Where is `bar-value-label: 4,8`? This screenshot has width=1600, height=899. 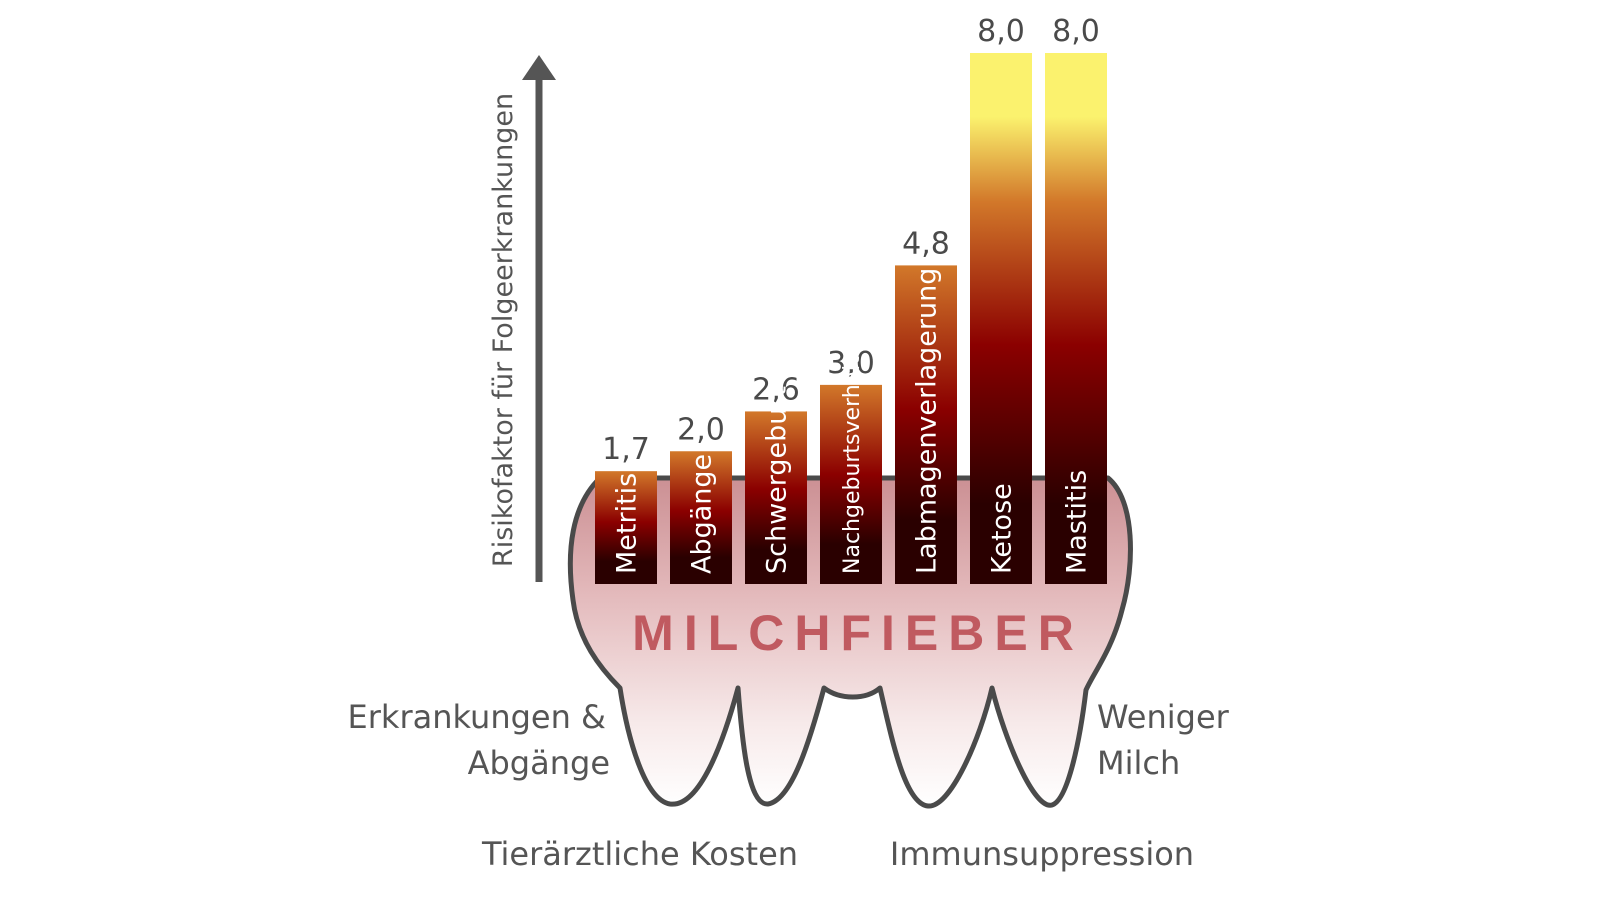 bar-value-label: 4,8 is located at coordinates (926, 243).